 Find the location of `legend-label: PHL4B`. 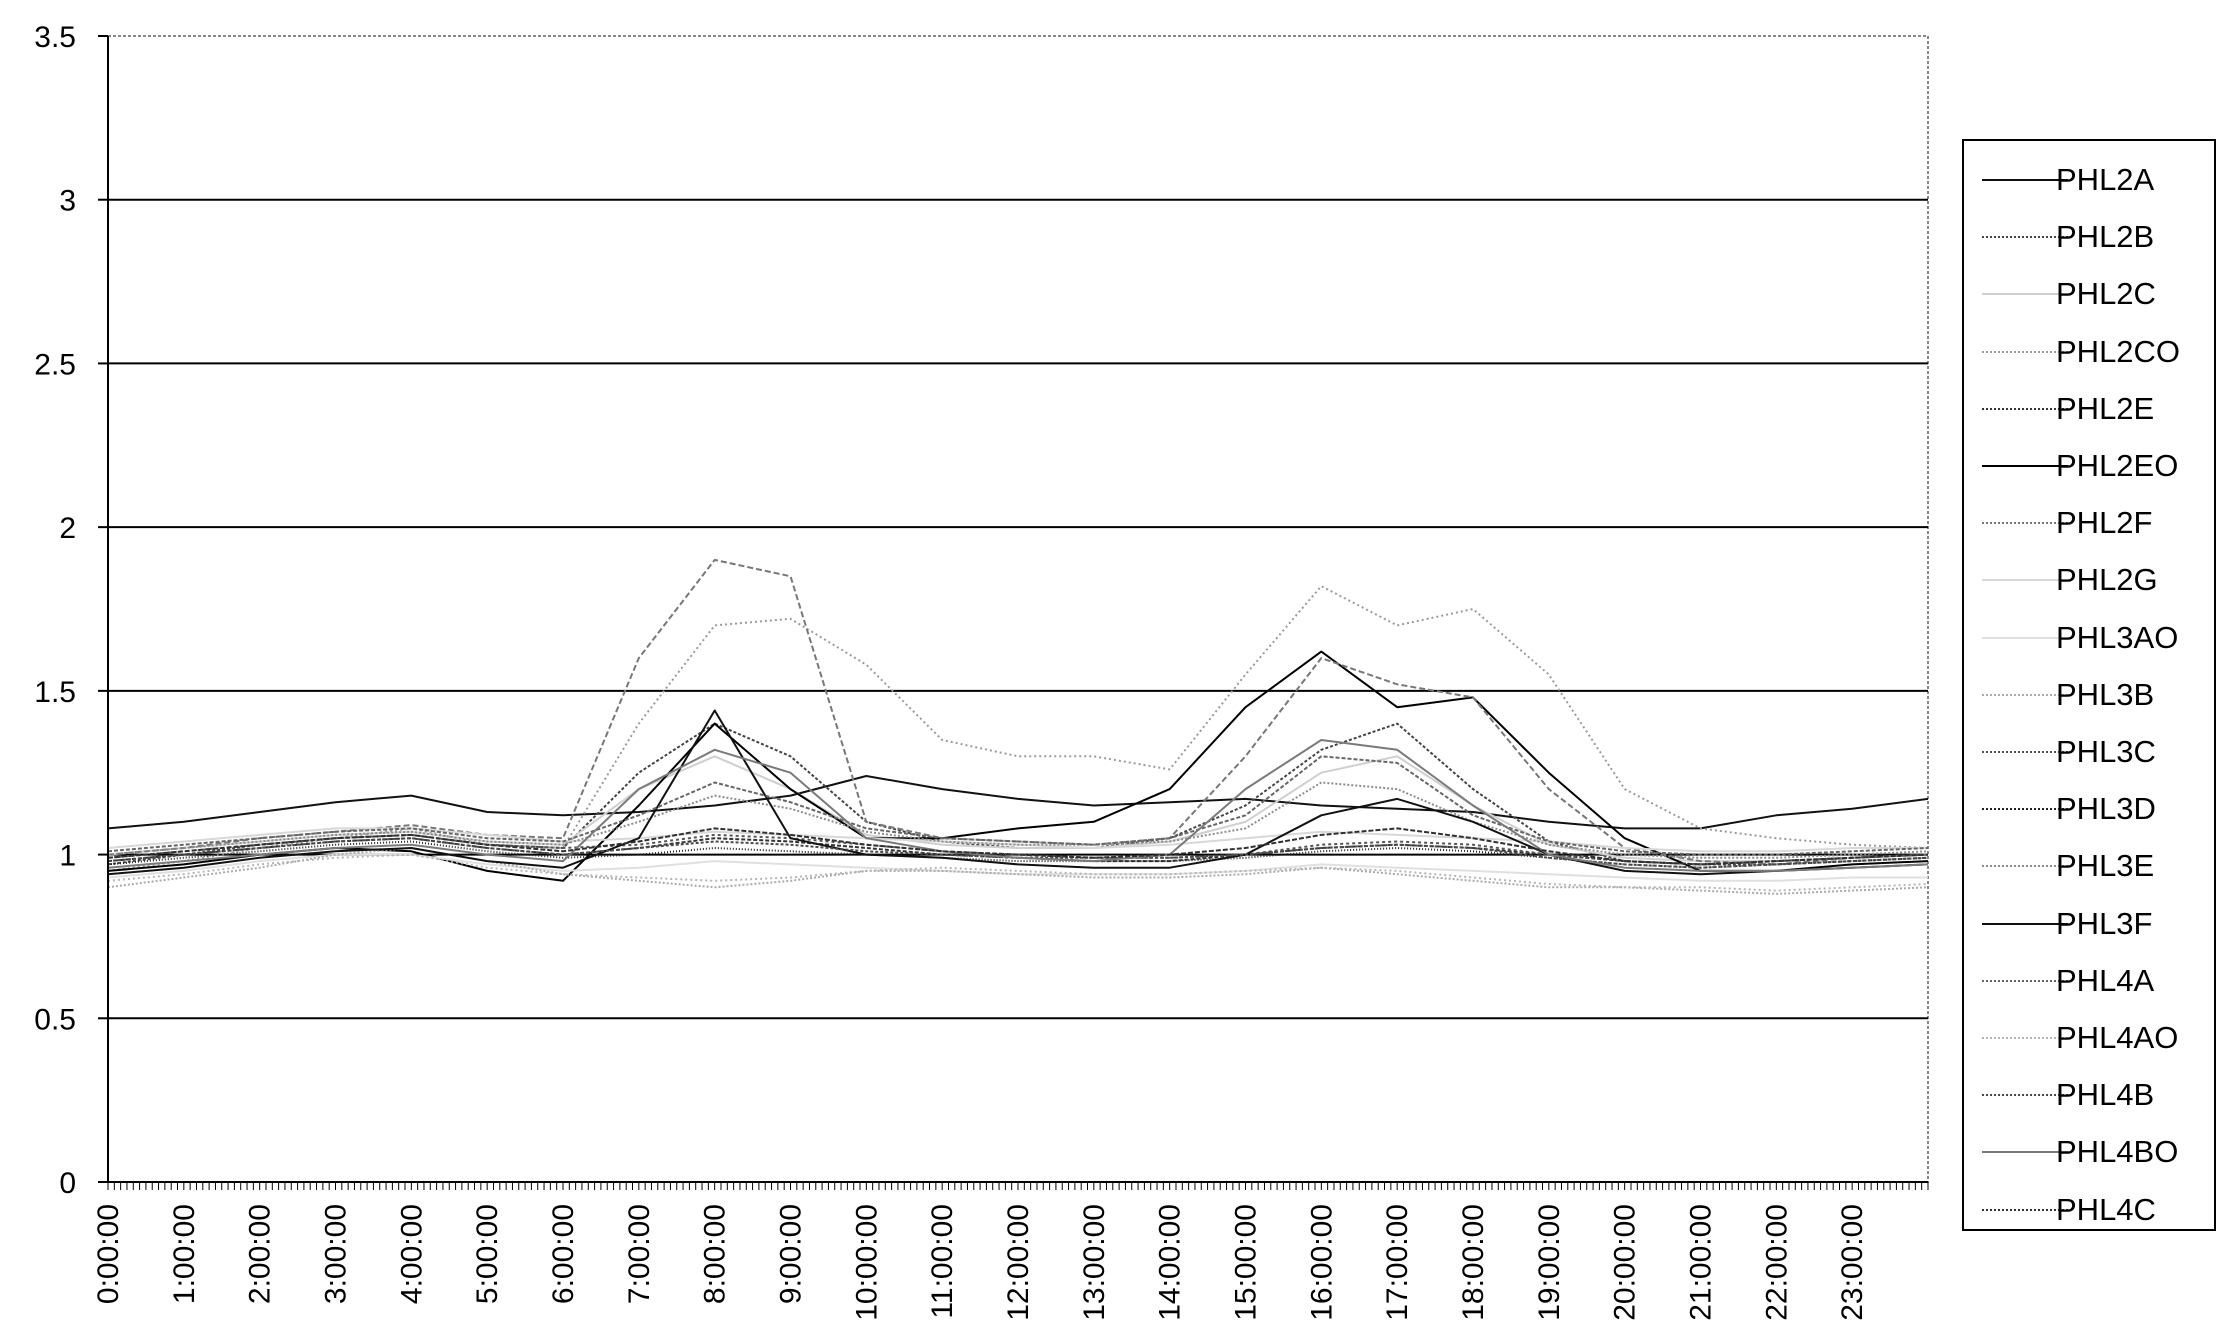

legend-label: PHL4B is located at coordinates (2105, 1095).